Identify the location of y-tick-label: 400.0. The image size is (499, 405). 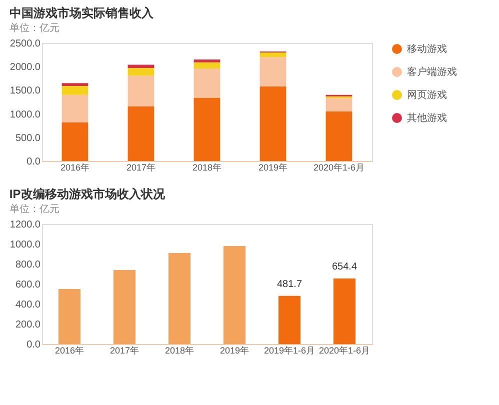
(28, 305).